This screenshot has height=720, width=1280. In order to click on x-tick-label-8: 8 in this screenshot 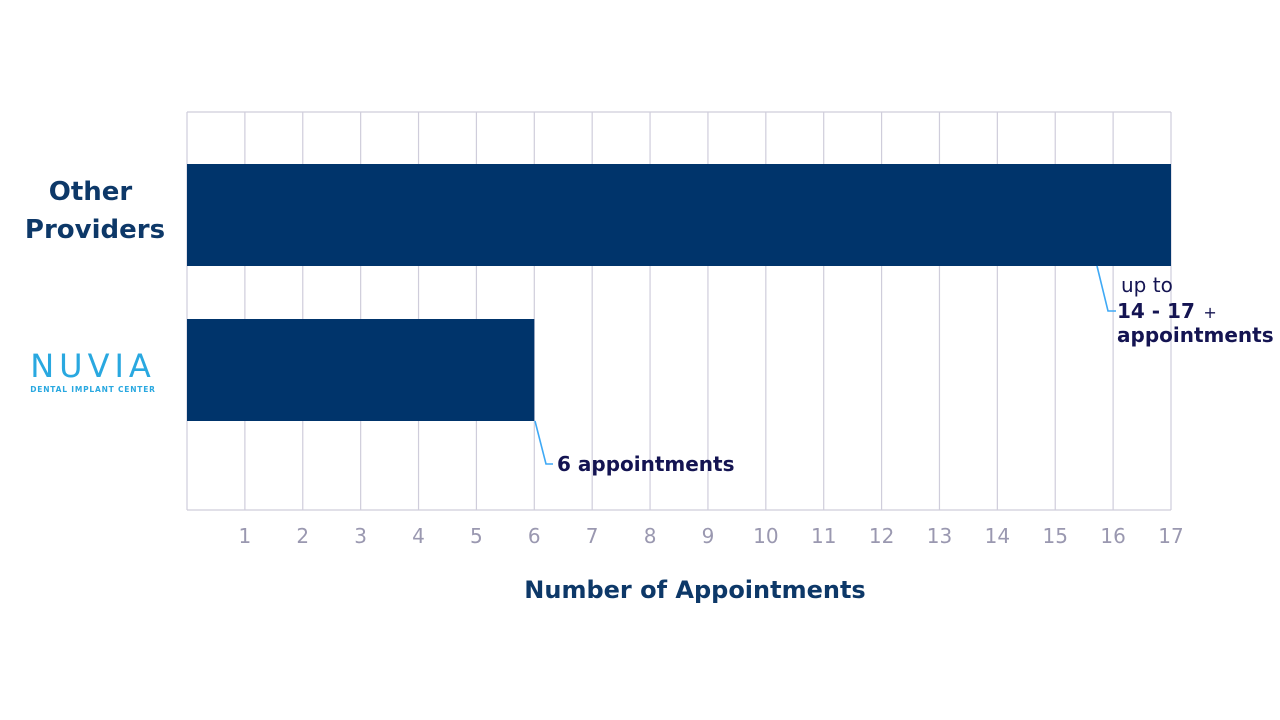, I will do `click(650, 536)`.